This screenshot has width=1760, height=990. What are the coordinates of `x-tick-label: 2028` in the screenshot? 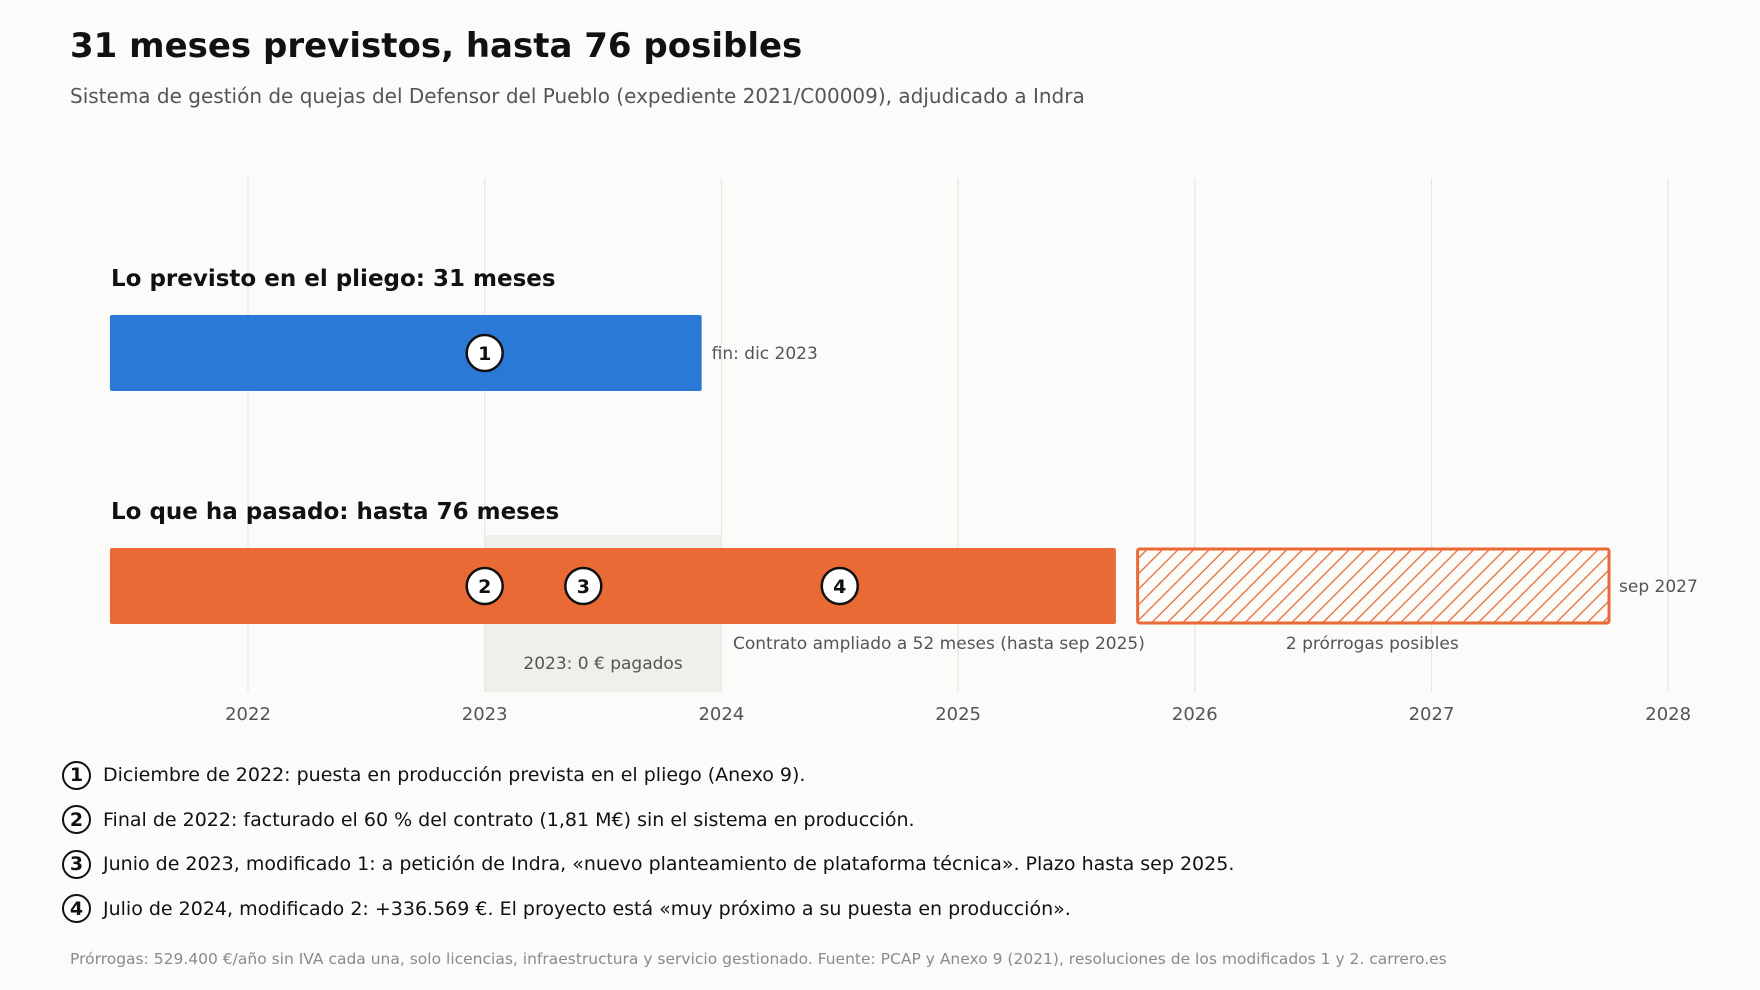 It's located at (1668, 714).